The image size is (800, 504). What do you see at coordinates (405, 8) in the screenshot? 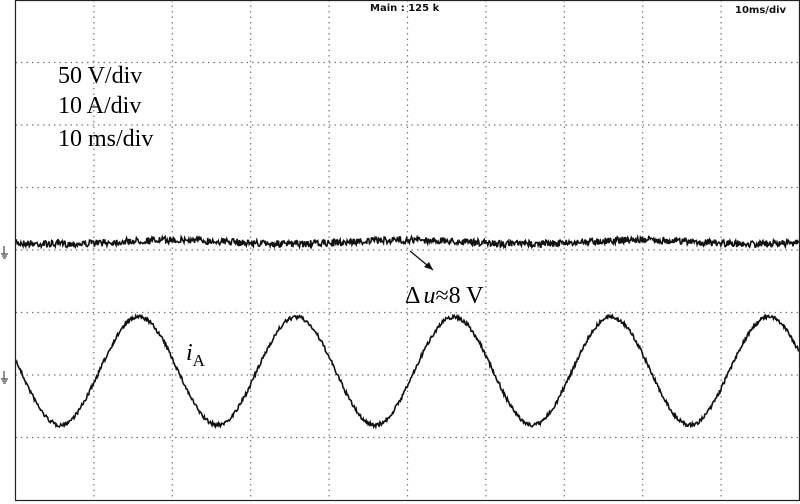
I see `timebase-label: Main : 125 k` at bounding box center [405, 8].